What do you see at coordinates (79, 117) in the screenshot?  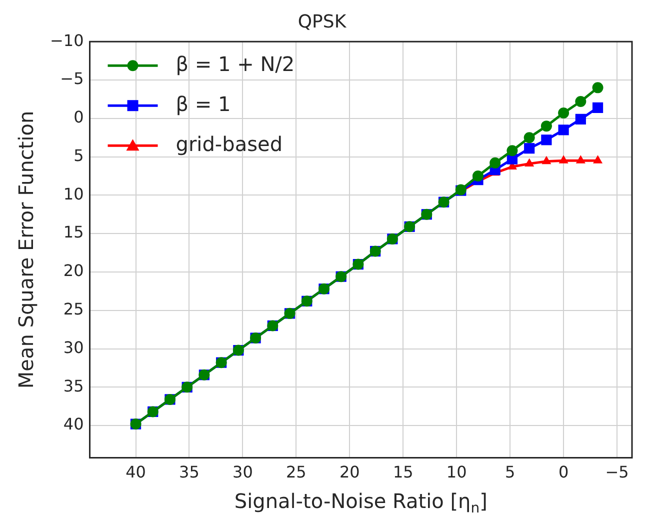 I see `y-tick-label: 0` at bounding box center [79, 117].